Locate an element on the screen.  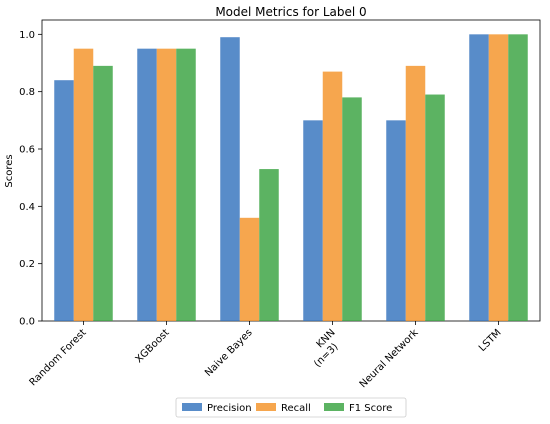
x-tick-label: Random Forest is located at coordinates (58, 357).